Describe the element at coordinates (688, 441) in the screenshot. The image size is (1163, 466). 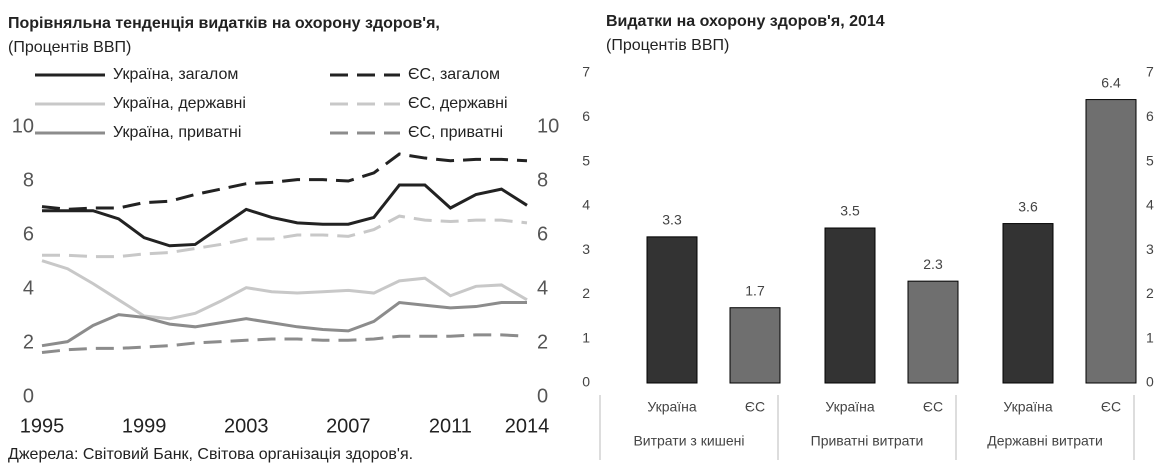
I see `group-label: Витрати з кишені` at that location.